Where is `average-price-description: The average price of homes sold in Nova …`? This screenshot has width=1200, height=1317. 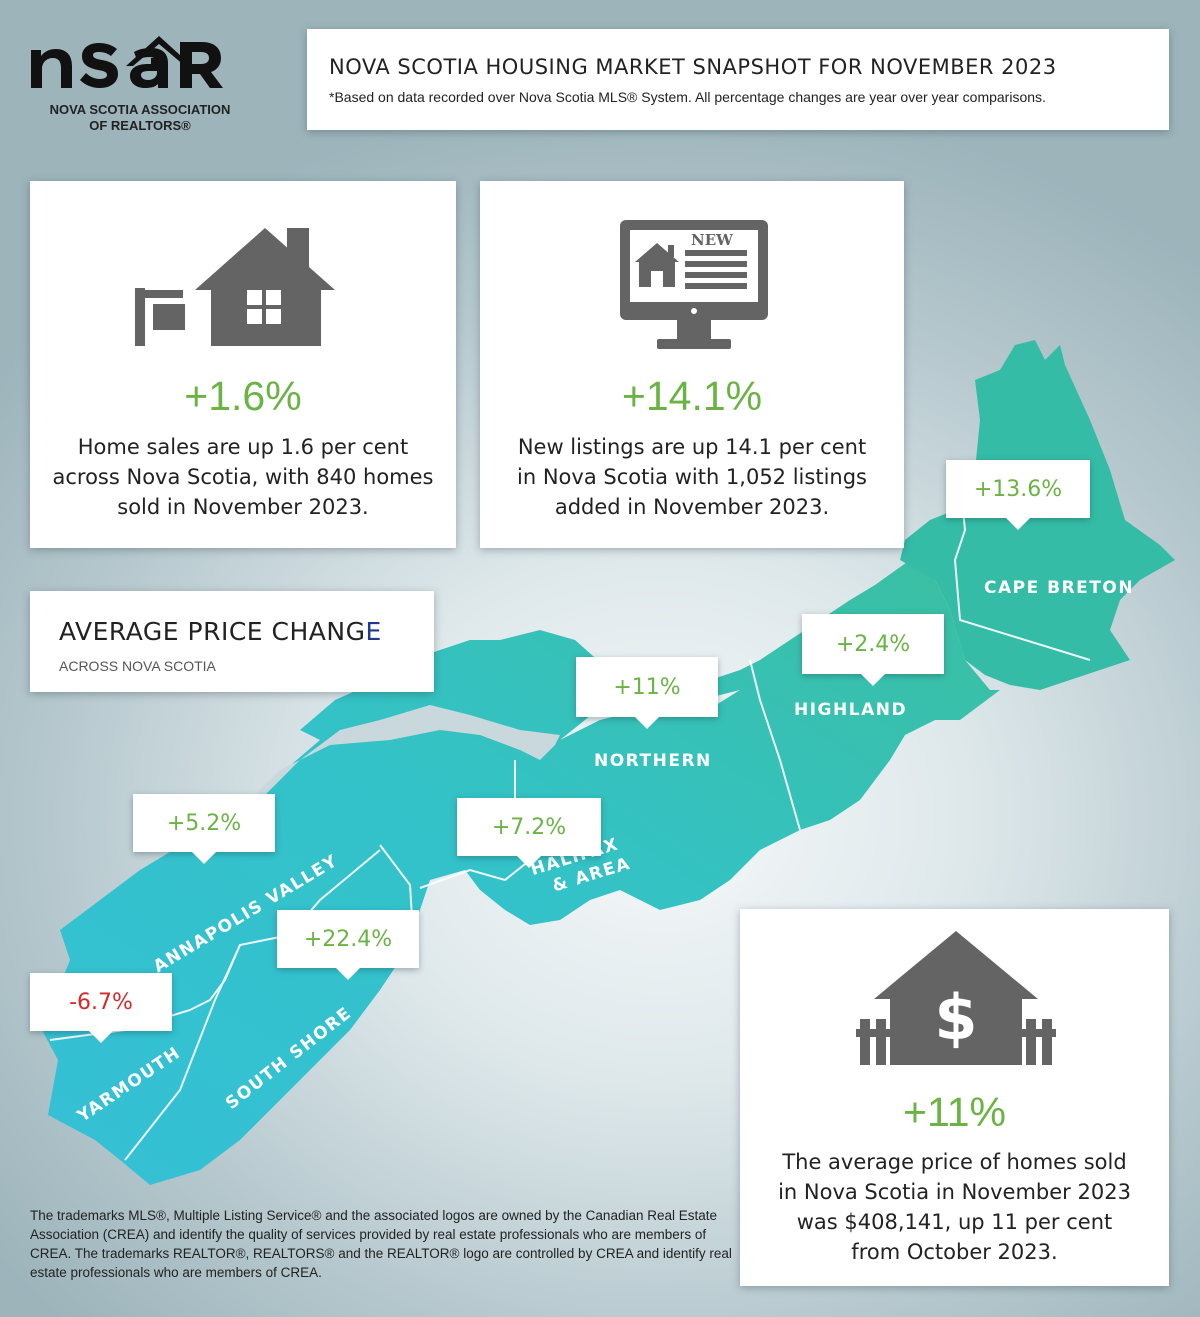
average-price-description: The average price of homes sold in Nova … is located at coordinates (954, 1207).